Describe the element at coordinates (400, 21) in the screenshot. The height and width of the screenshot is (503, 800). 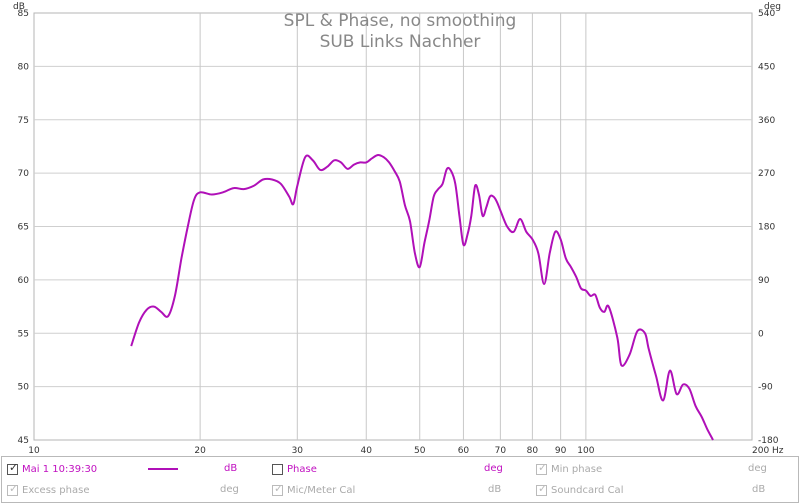
I see `chart-title: SPL & Phase, no smoothing` at that location.